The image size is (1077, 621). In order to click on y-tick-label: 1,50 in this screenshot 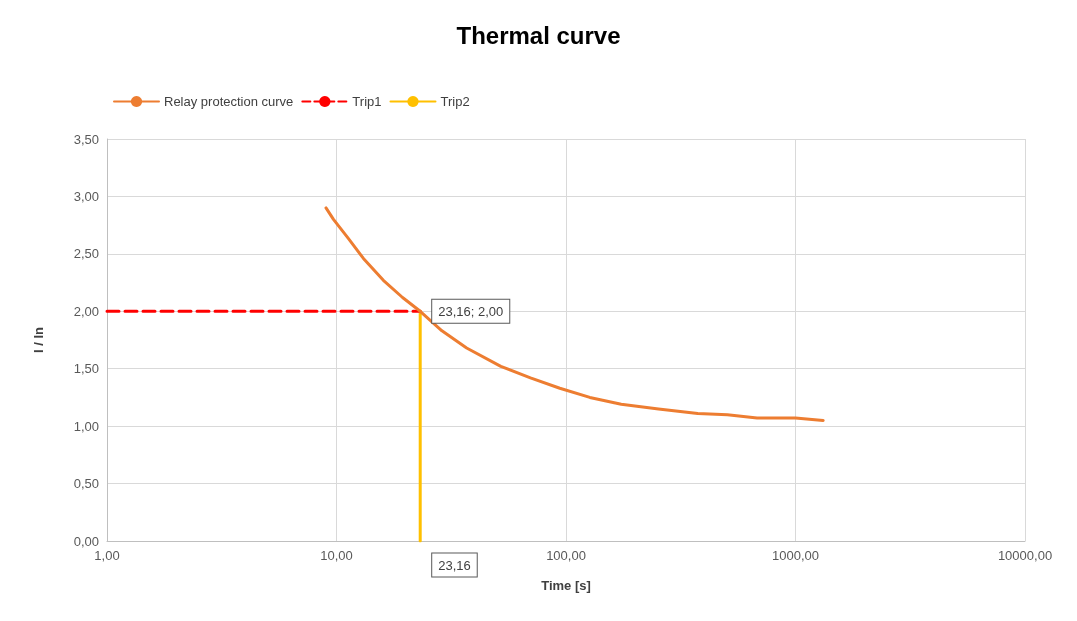, I will do `click(86, 369)`.